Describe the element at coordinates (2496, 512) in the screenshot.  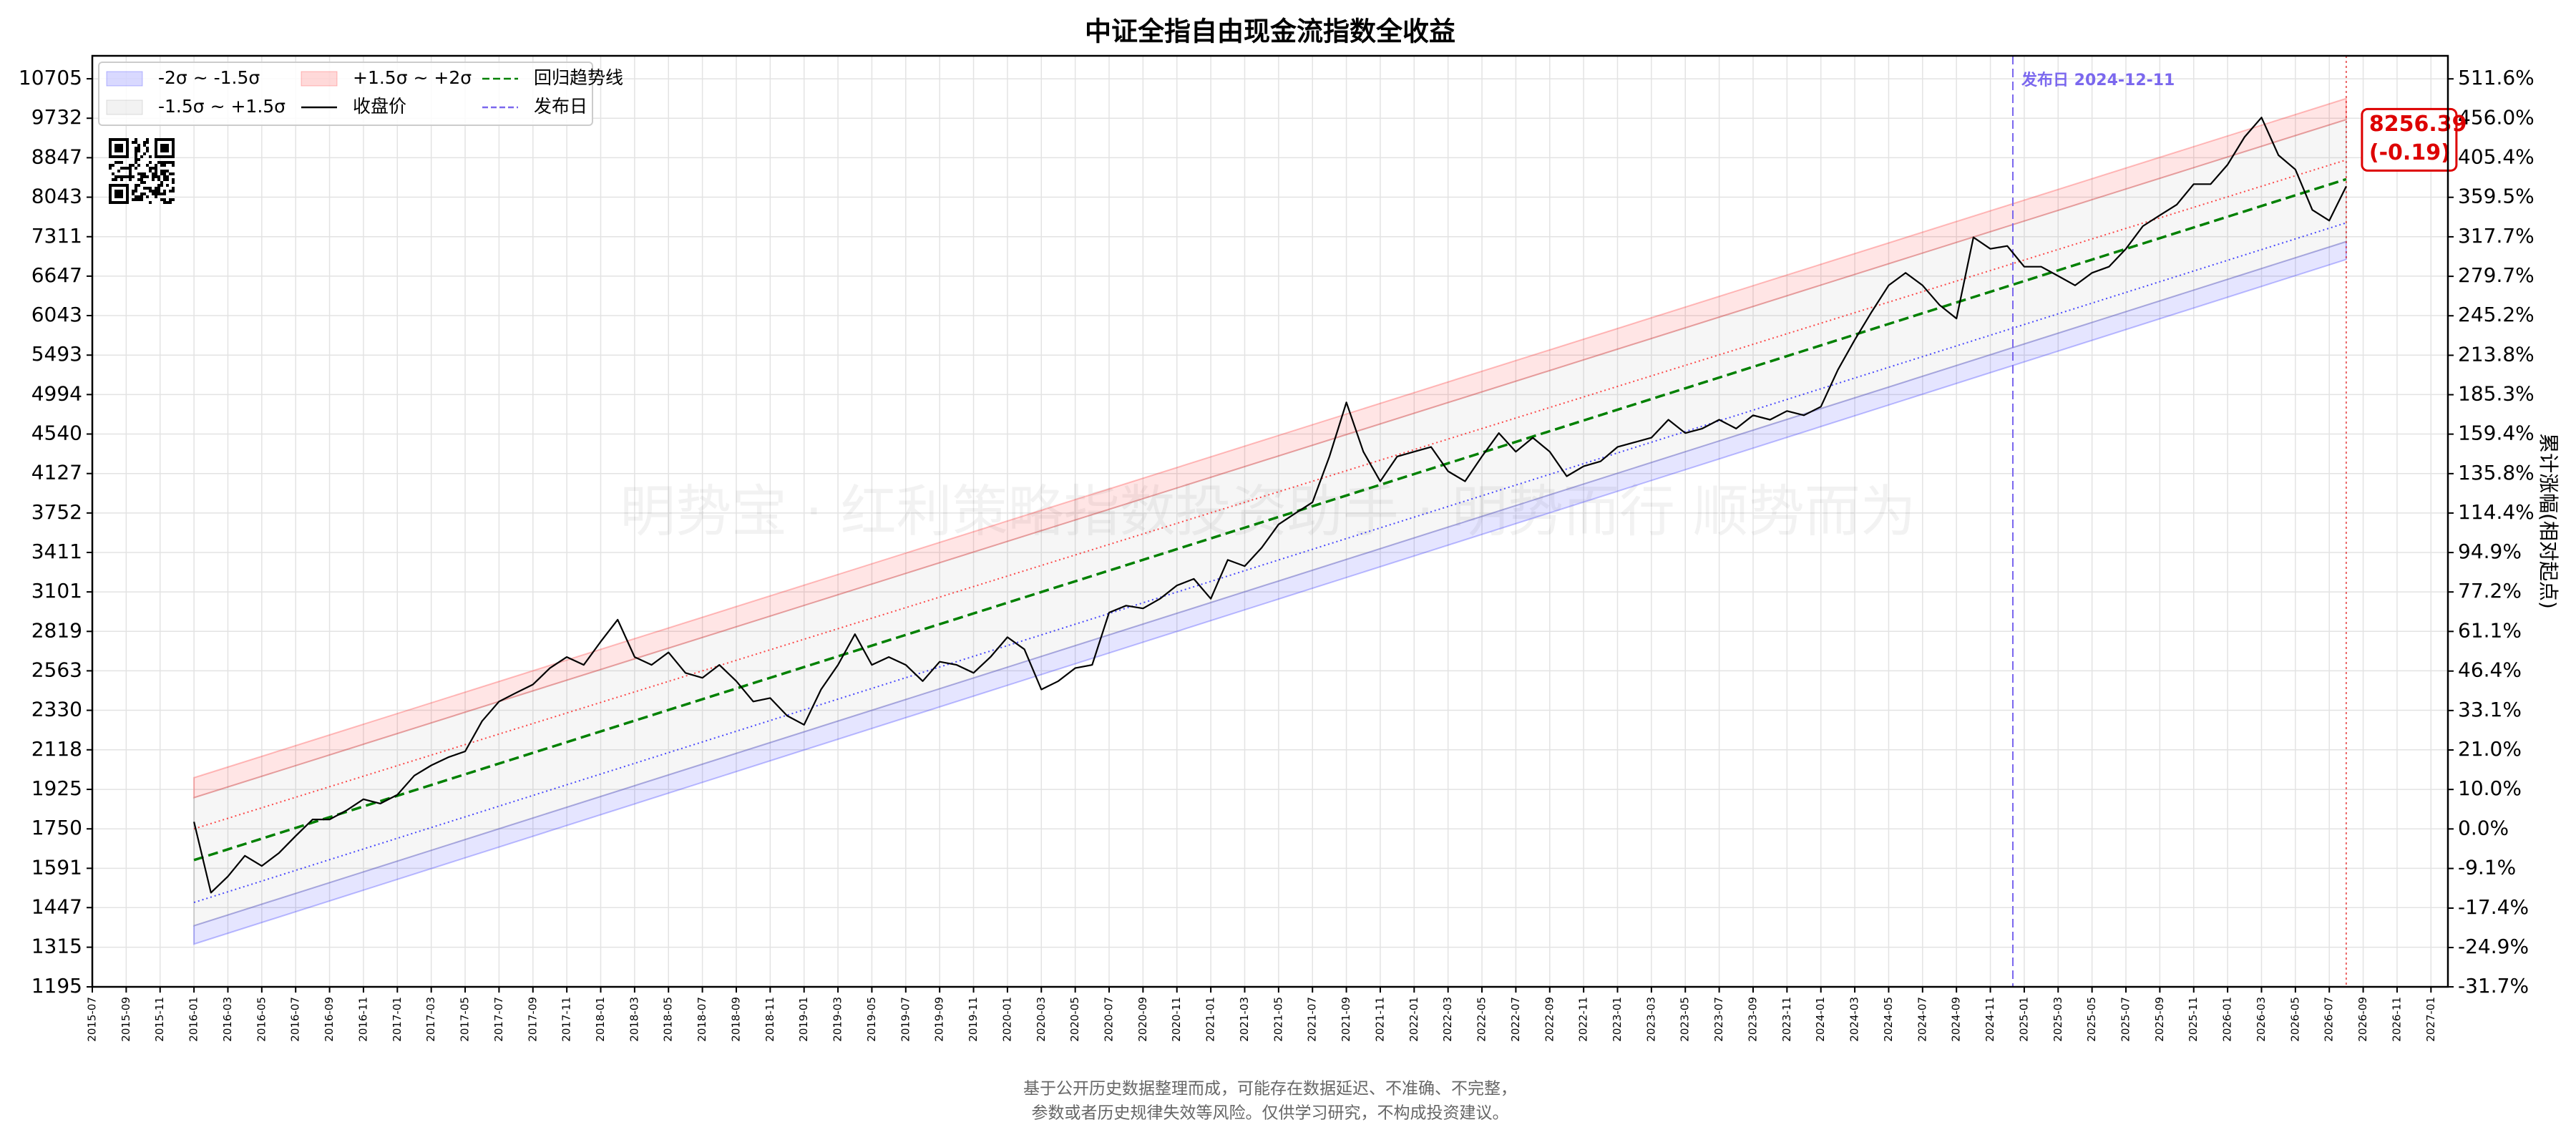
I see `y2-tick-label: 114.4%` at that location.